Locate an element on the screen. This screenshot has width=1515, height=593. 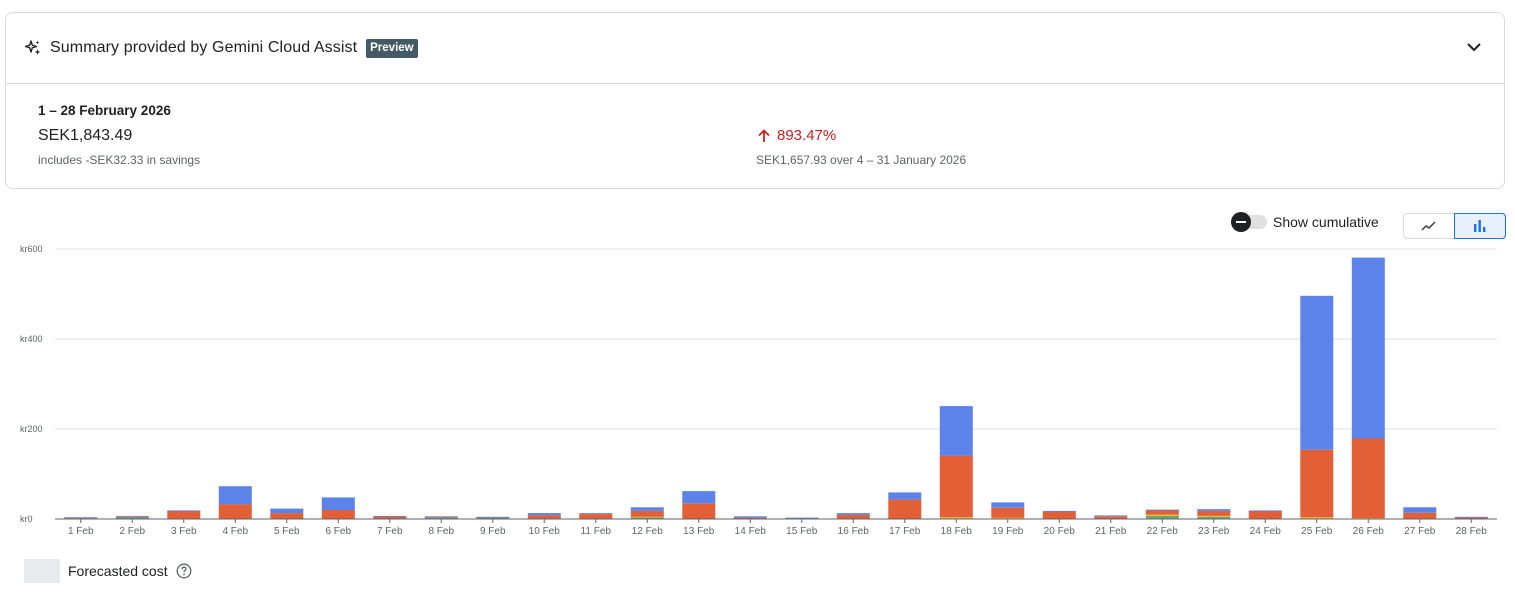
x-tick-label: 20 Feb is located at coordinates (1060, 531).